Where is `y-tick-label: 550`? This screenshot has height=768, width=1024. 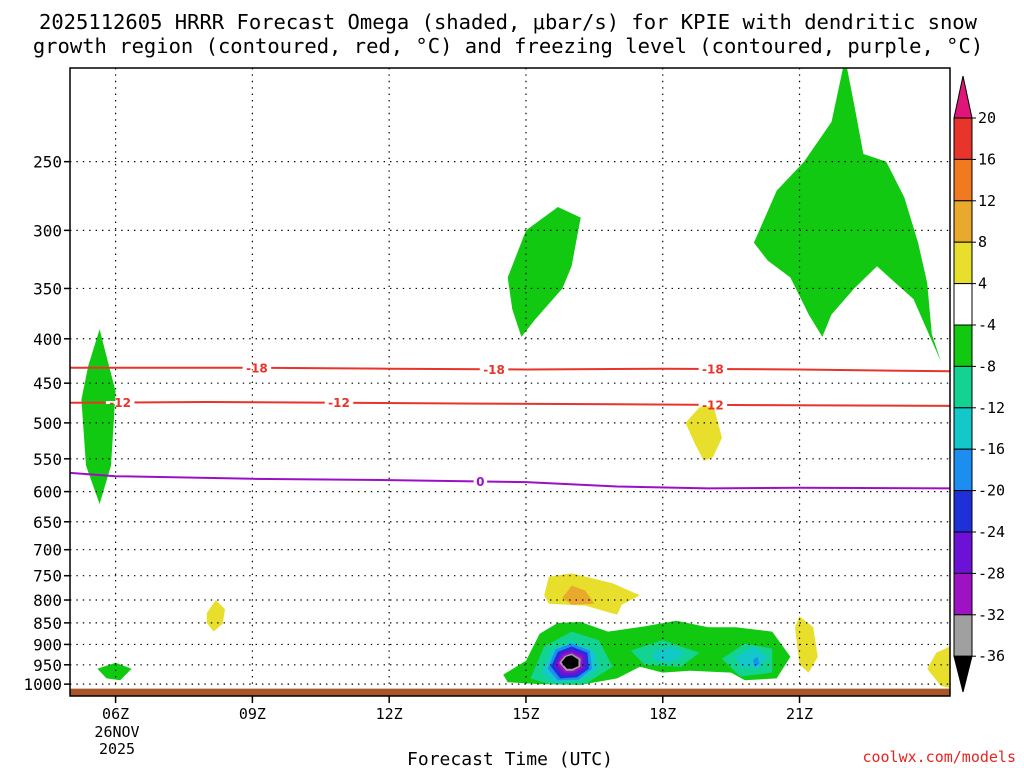 y-tick-label: 550 is located at coordinates (47, 459).